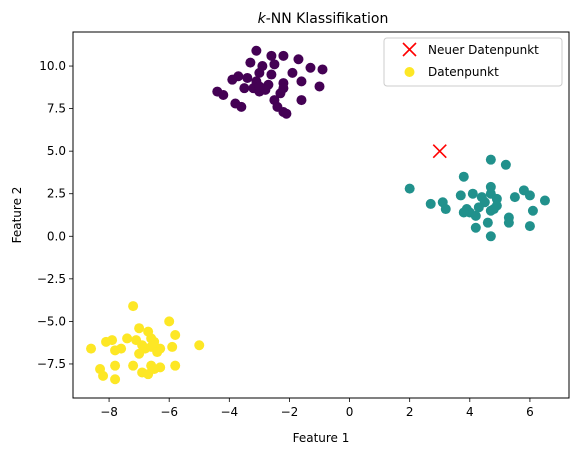 The height and width of the screenshot is (455, 578). What do you see at coordinates (51, 279) in the screenshot?
I see `y-tick-label: −2.5` at bounding box center [51, 279].